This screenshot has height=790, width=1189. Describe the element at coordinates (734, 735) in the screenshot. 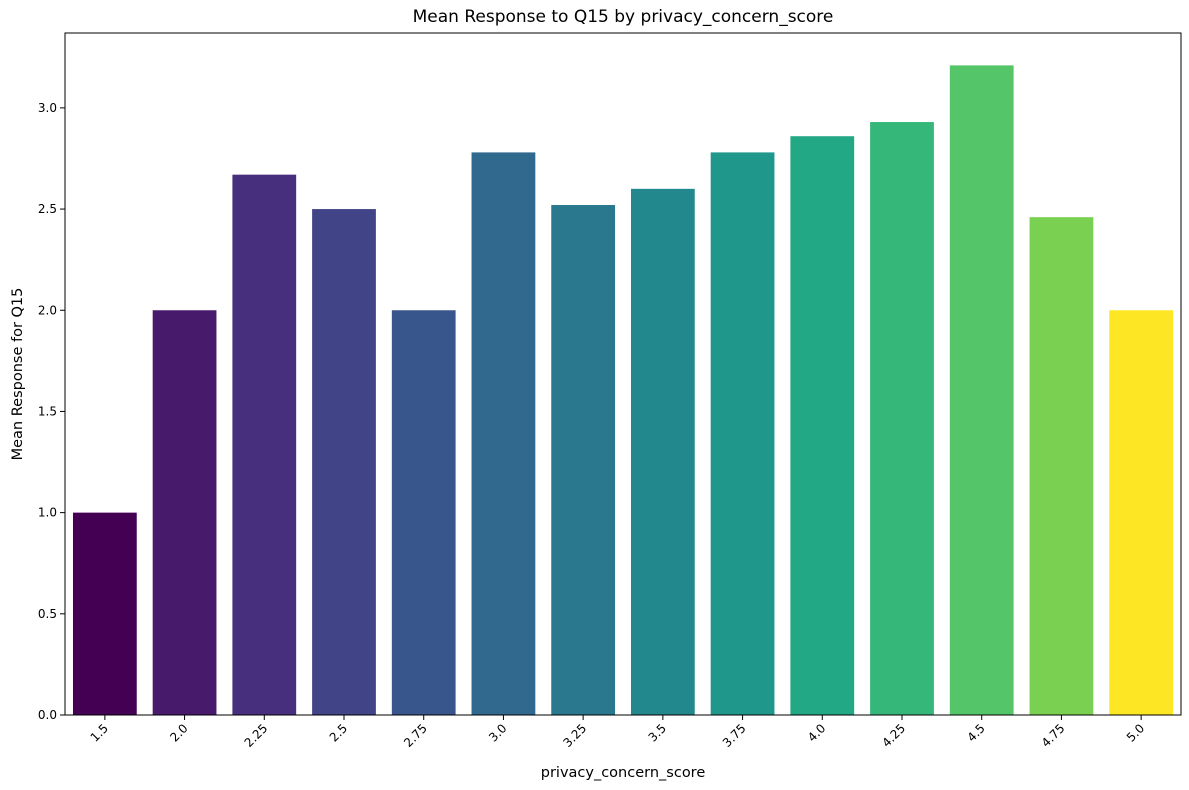

I see `x-tick-label: 3.75` at that location.